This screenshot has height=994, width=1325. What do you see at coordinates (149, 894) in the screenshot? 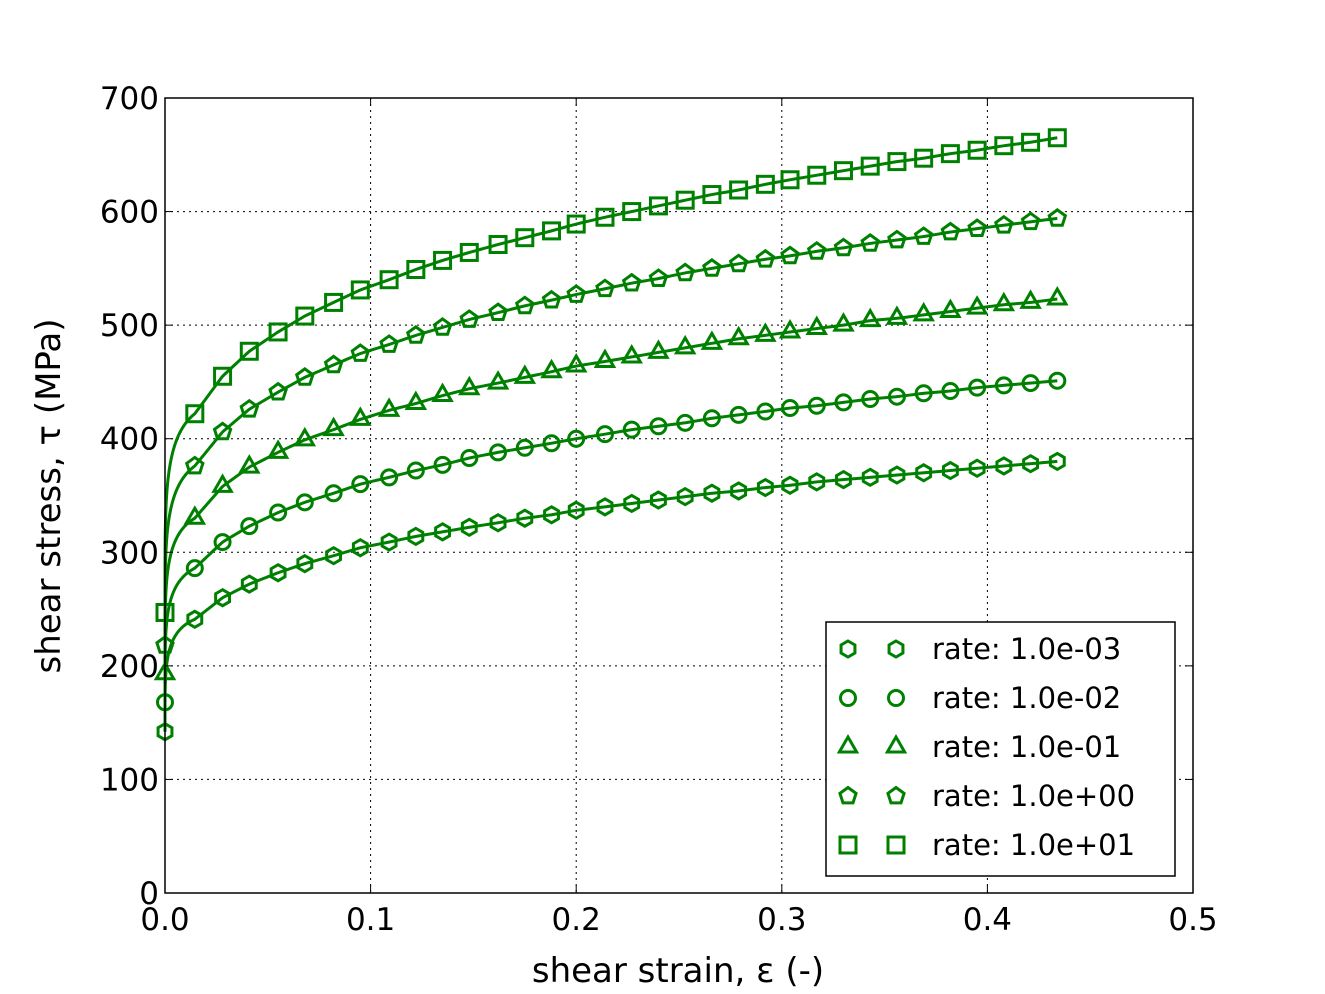
I see `y-tick-label: 0` at bounding box center [149, 894].